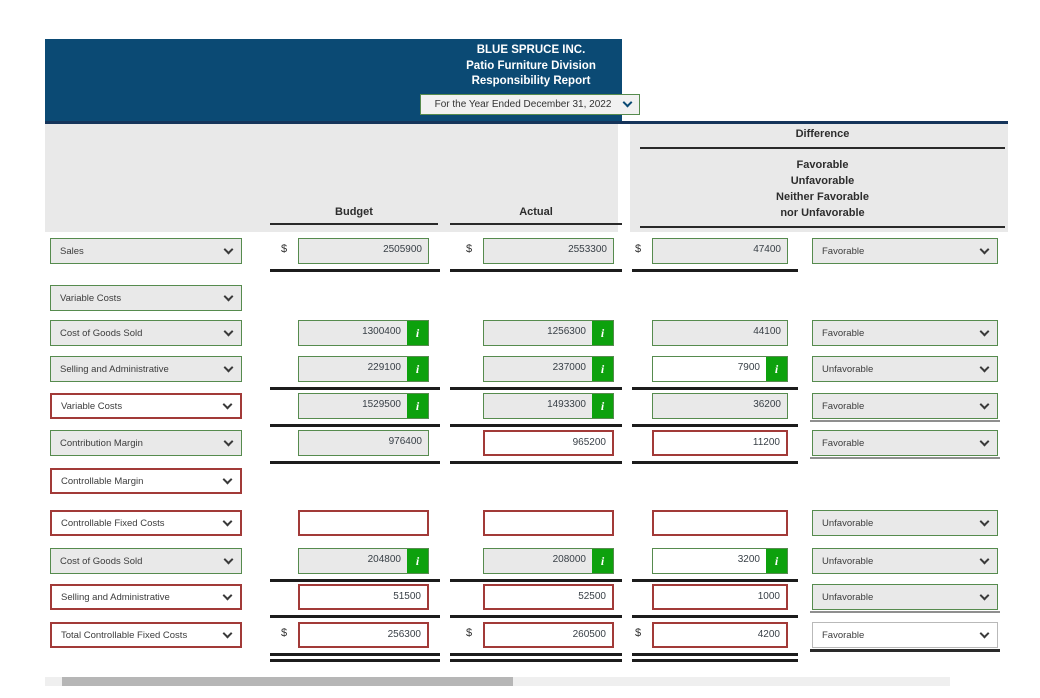  Describe the element at coordinates (146, 333) in the screenshot. I see `cogs-label-dropdown: Cost of Goods Sold` at that location.